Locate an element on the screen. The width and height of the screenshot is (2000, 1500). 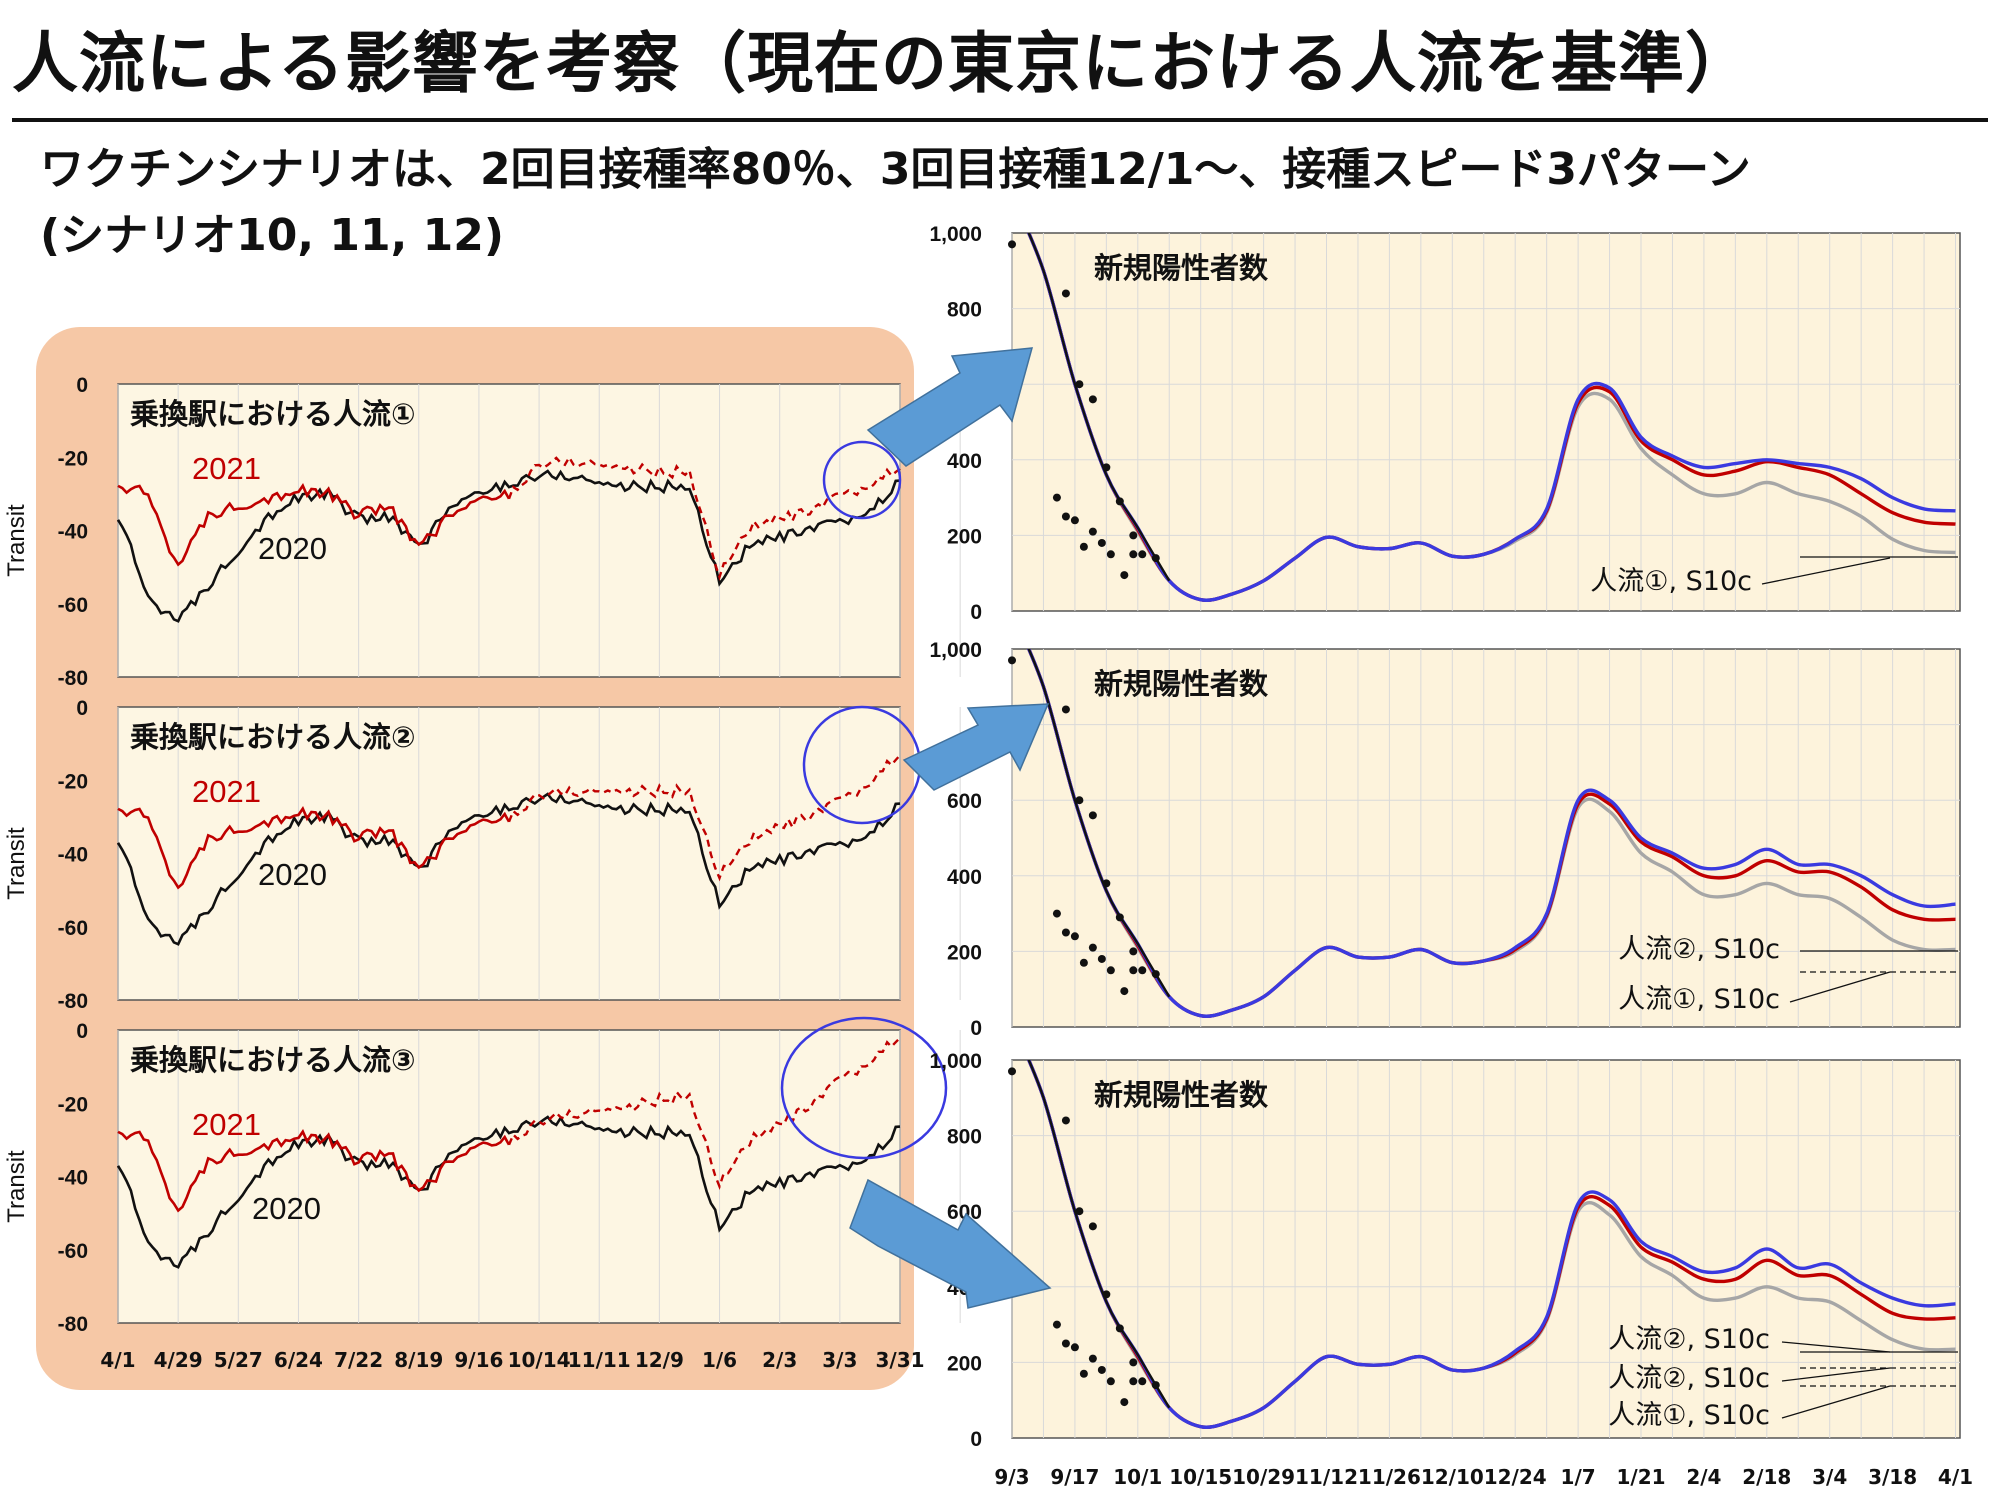
series-2020-label: 2020 is located at coordinates (286, 1208).